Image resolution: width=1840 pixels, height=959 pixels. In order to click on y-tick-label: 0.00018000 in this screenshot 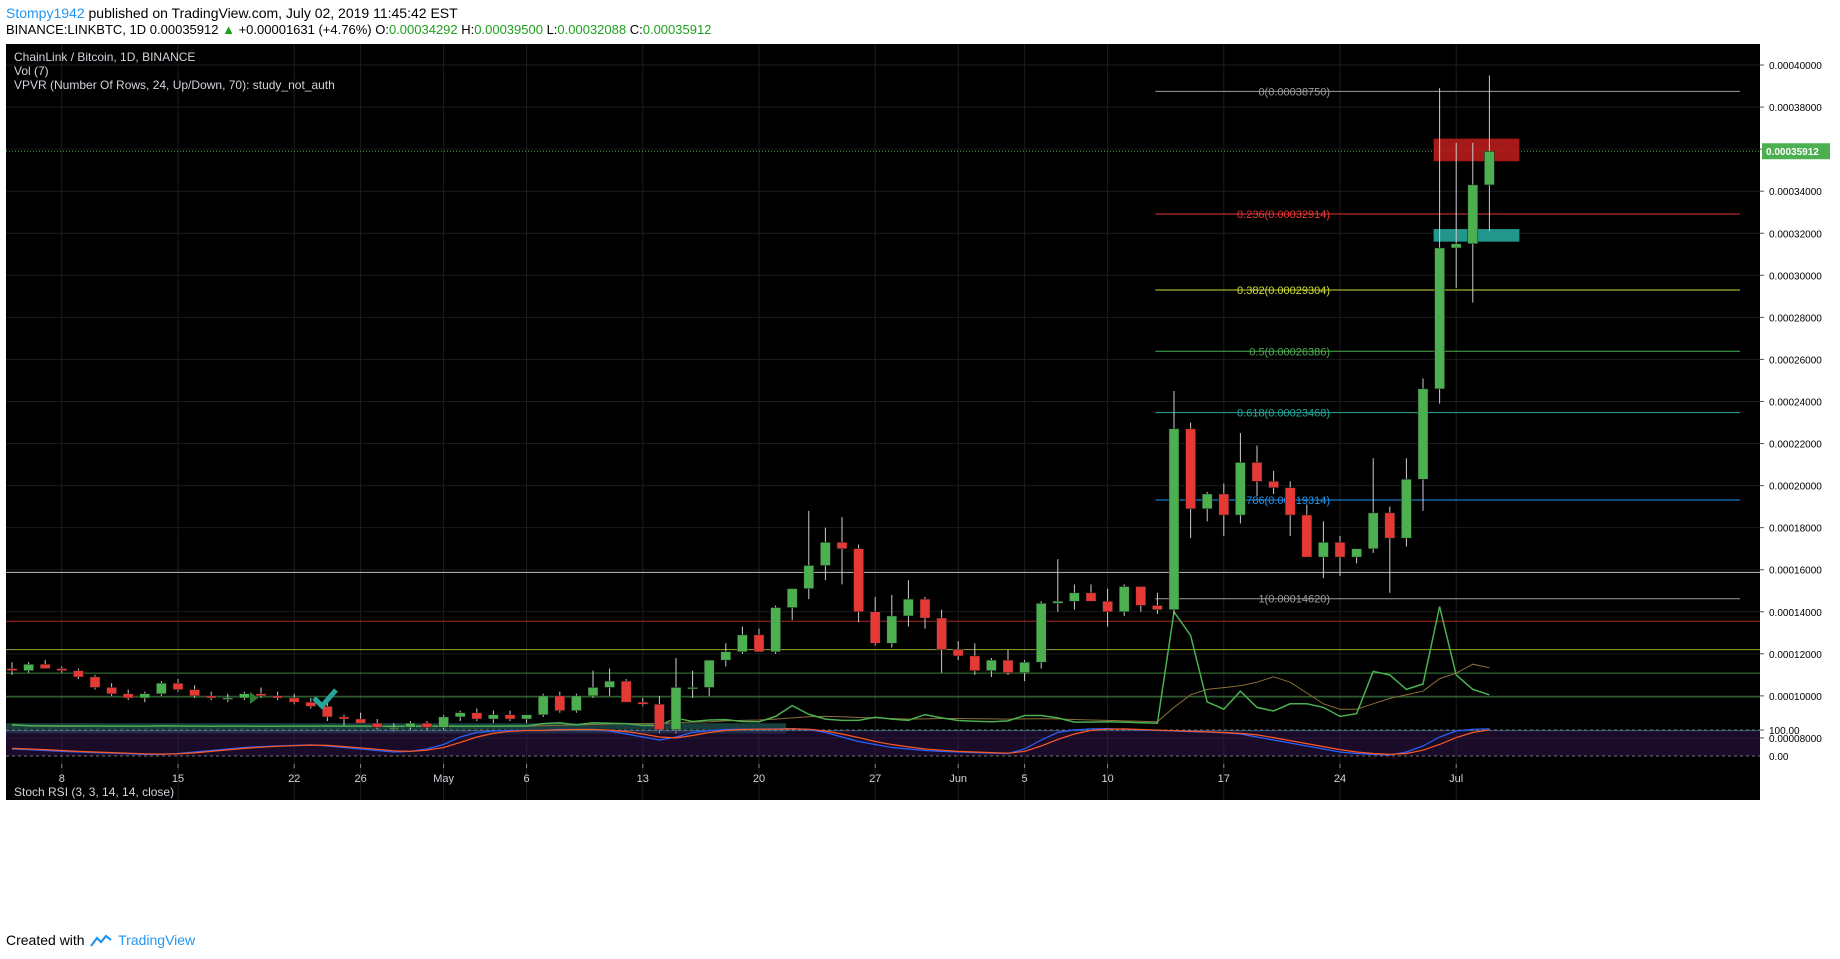, I will do `click(1795, 529)`.